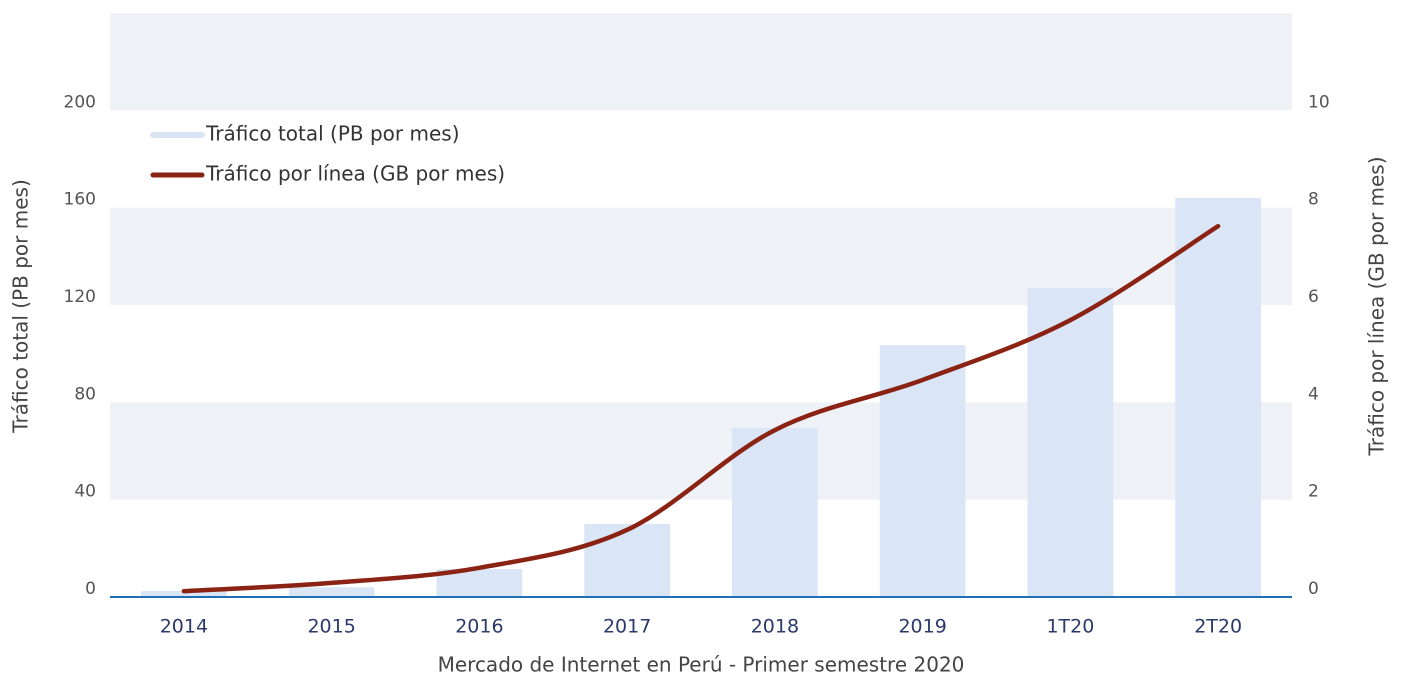 Image resolution: width=1402 pixels, height=679 pixels. I want to click on y2-tick-label: 4, so click(1313, 394).